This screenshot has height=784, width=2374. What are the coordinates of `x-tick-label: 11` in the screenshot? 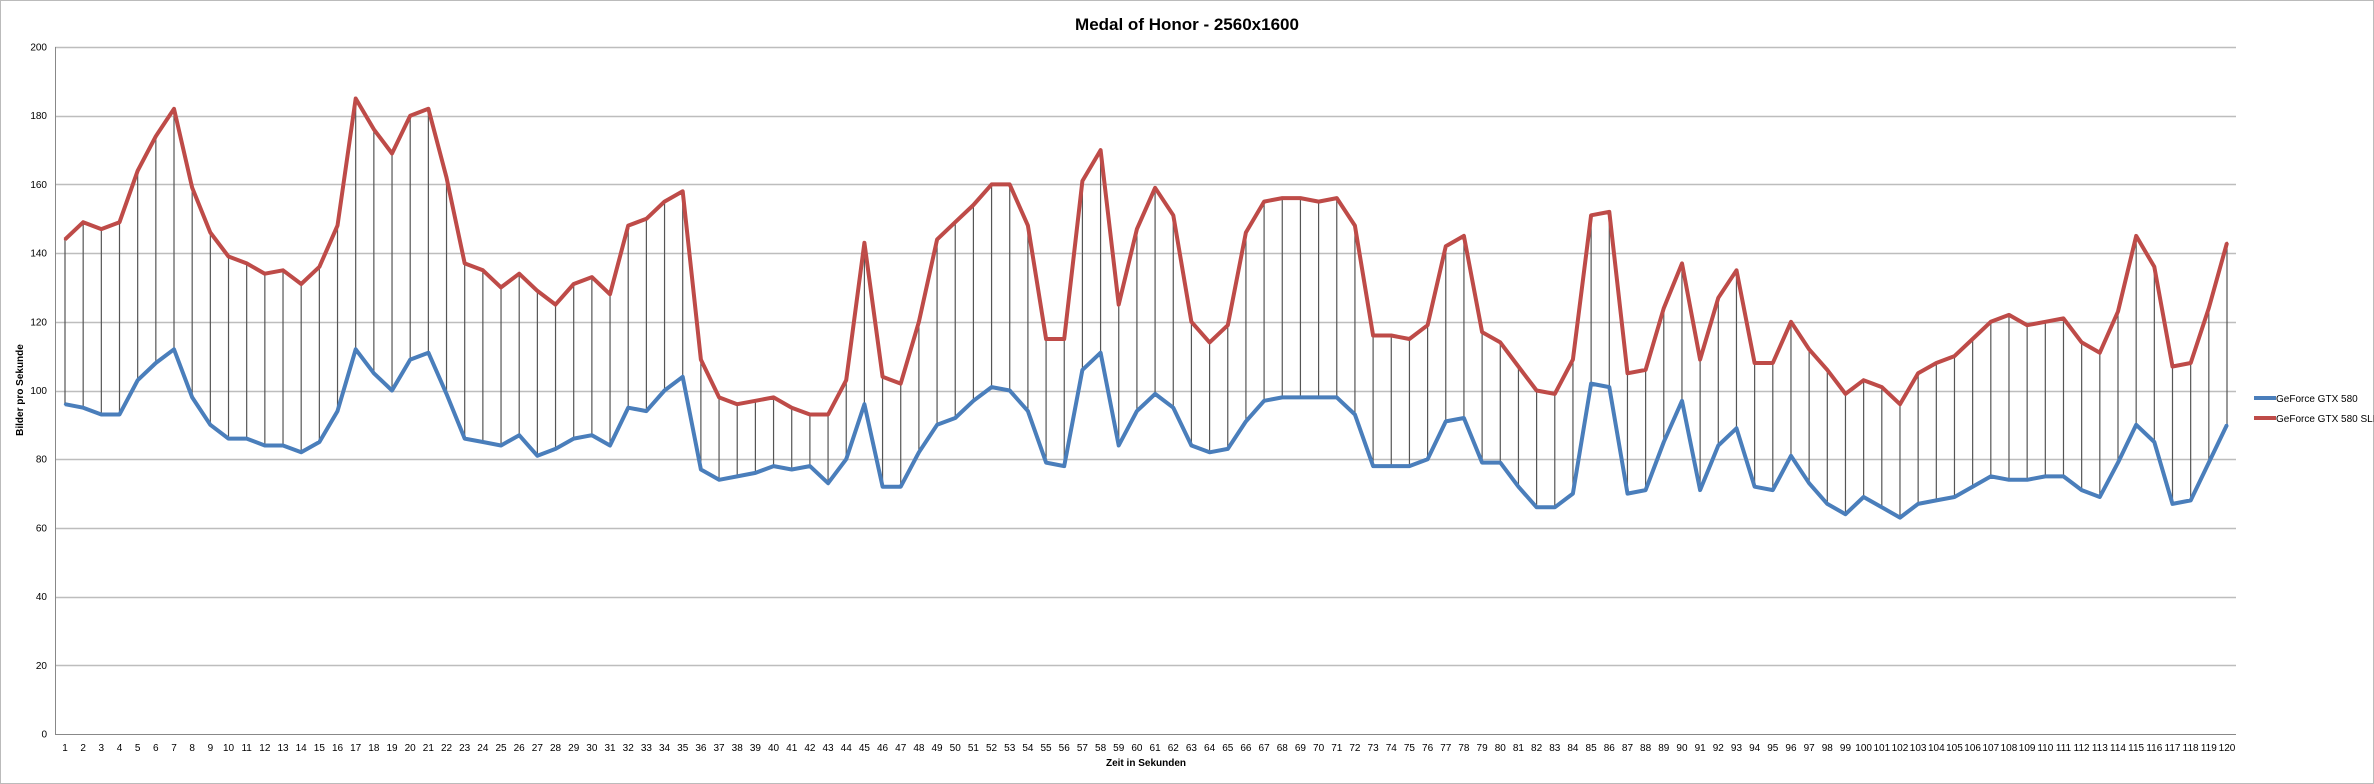 It's located at (246, 748).